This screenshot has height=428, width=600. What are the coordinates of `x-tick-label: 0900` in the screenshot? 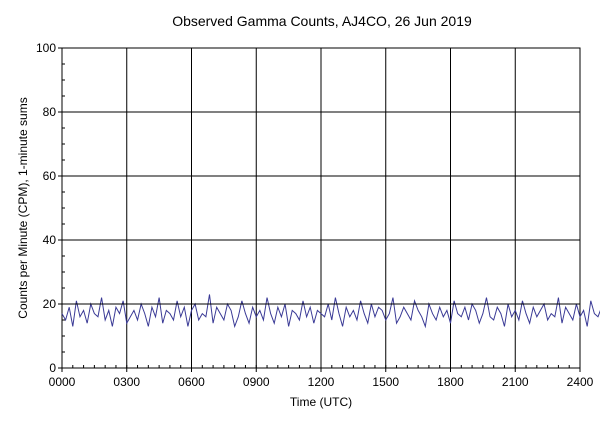 It's located at (256, 382).